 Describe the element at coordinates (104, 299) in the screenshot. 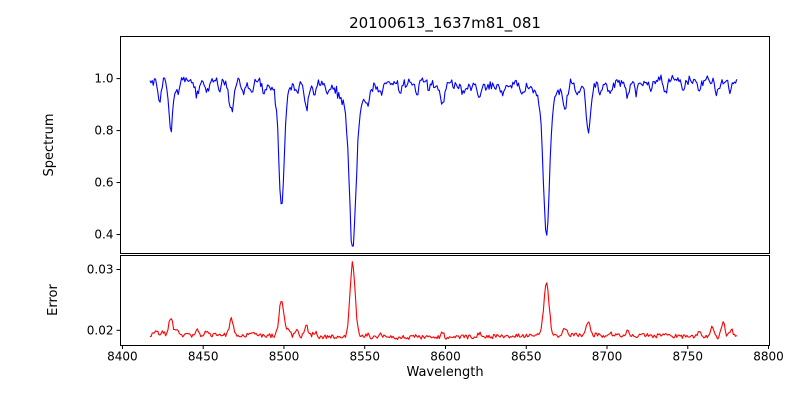

I see `error-y-axis-ticks: 0.02 0.03` at that location.